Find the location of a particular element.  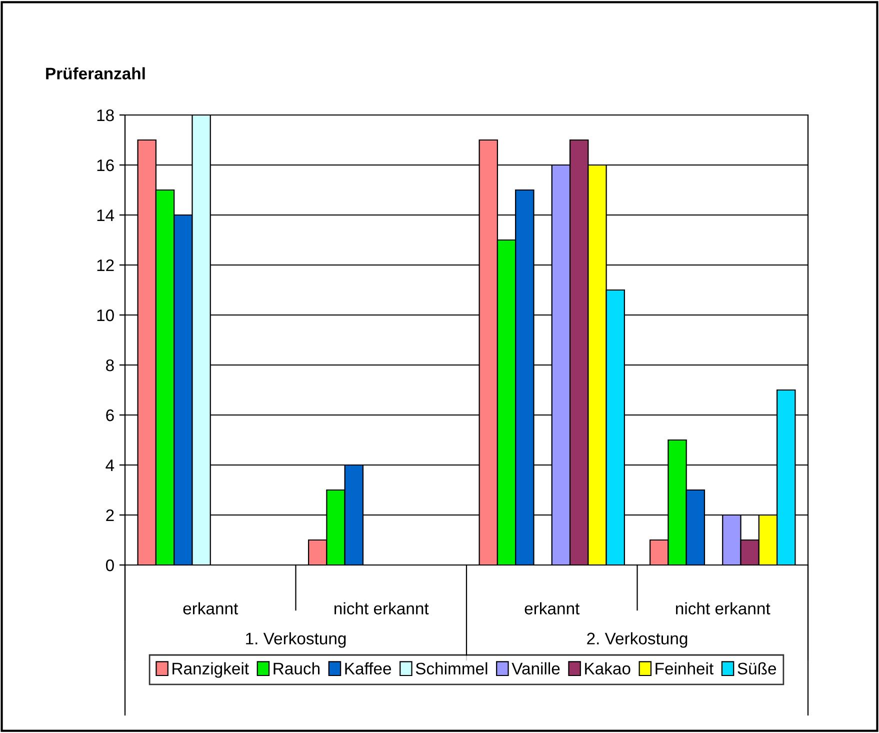

y-tick-label: 18 is located at coordinates (105, 115).